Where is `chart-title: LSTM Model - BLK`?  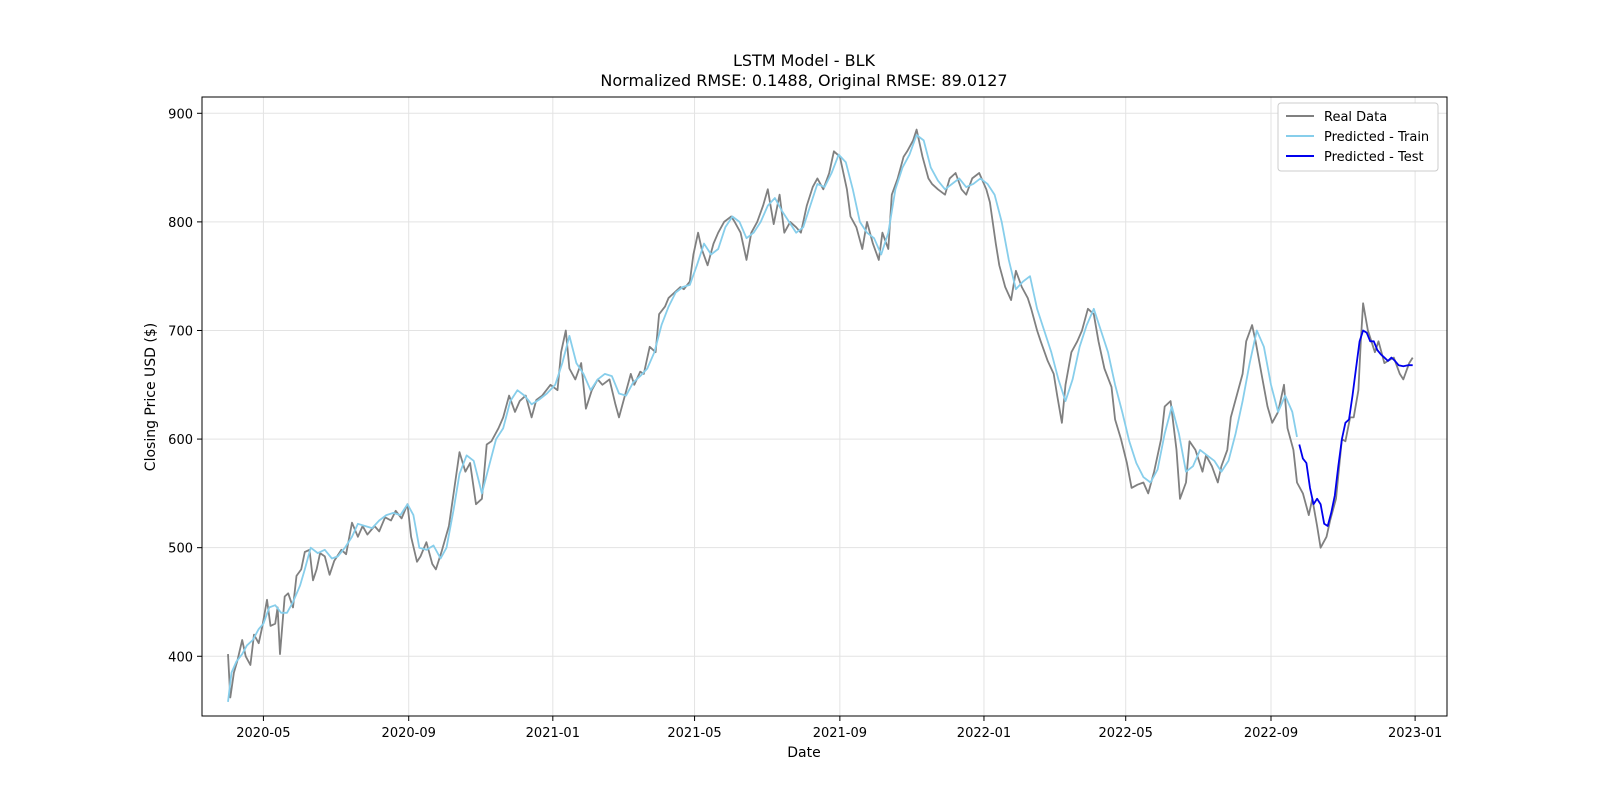 chart-title: LSTM Model - BLK is located at coordinates (804, 60).